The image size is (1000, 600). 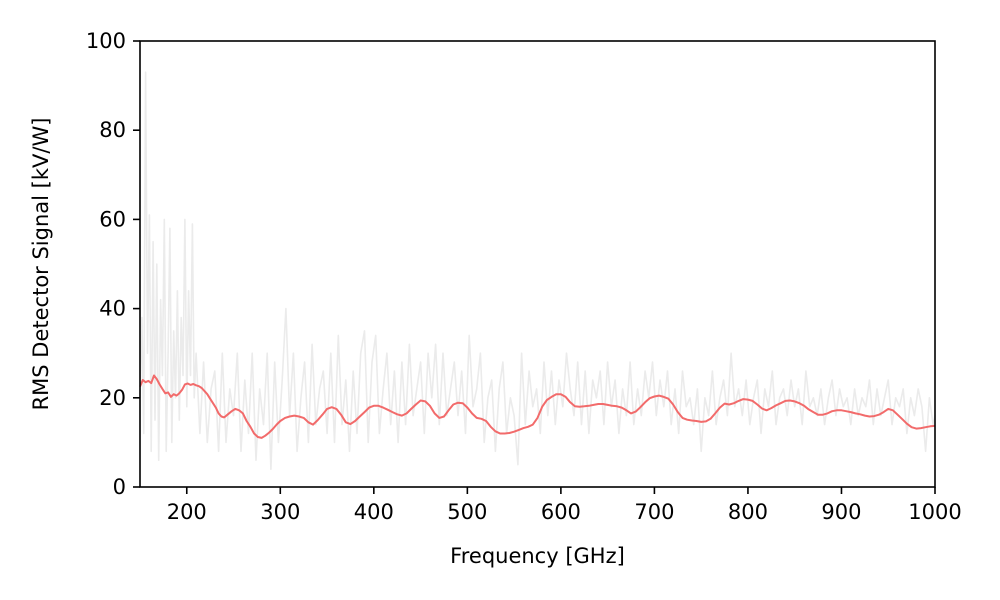 What do you see at coordinates (41, 264) in the screenshot?
I see `y-axis-title: RMS Detector Signal [kV/W]` at bounding box center [41, 264].